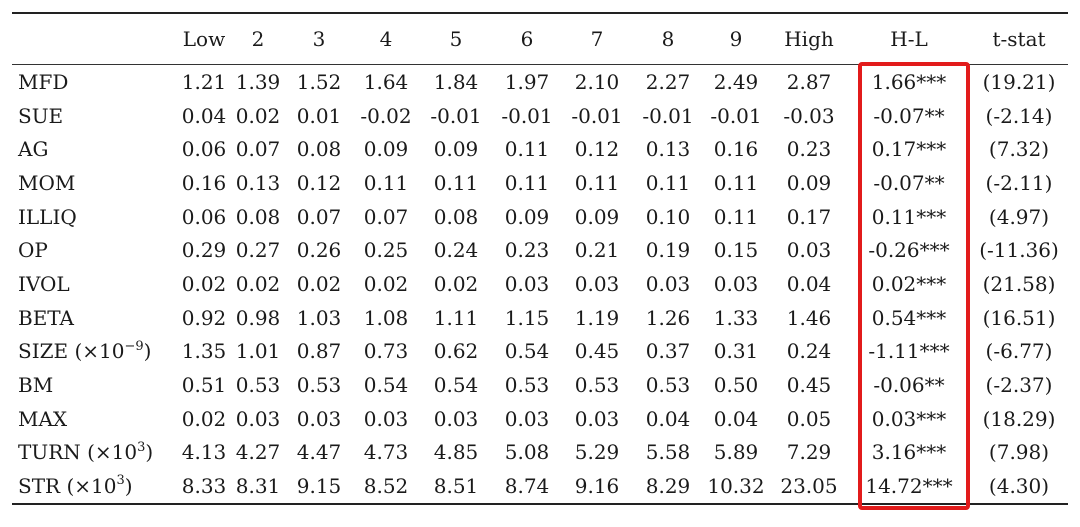 This screenshot has height=527, width=1080. I want to click on table-cell: 8.74, so click(527, 486).